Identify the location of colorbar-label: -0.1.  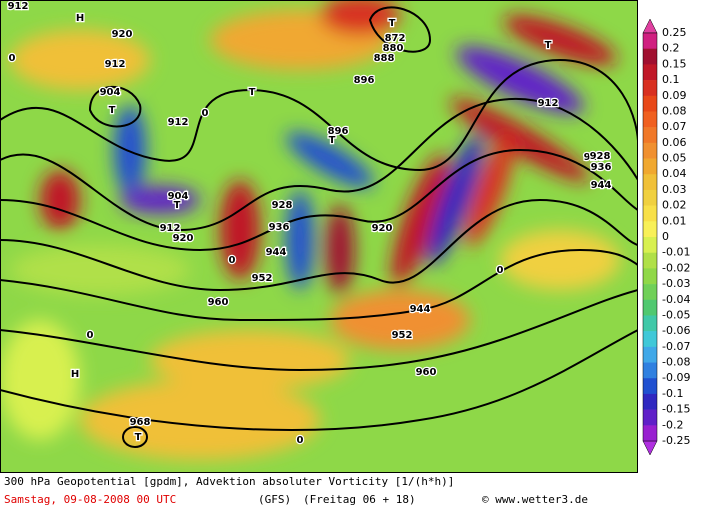
(672, 393).